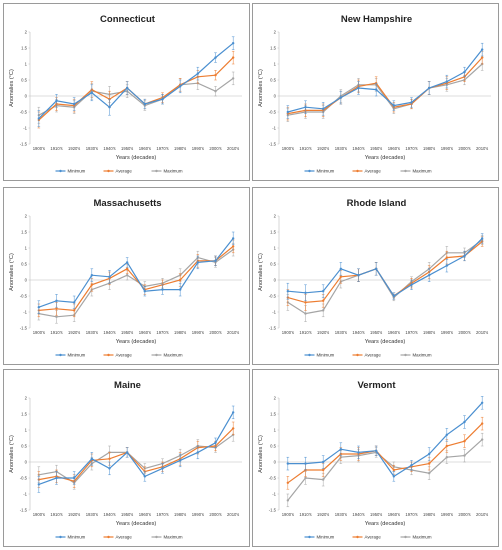 The height and width of the screenshot is (550, 502). I want to click on y-tick-label: -1, so click(25, 311).